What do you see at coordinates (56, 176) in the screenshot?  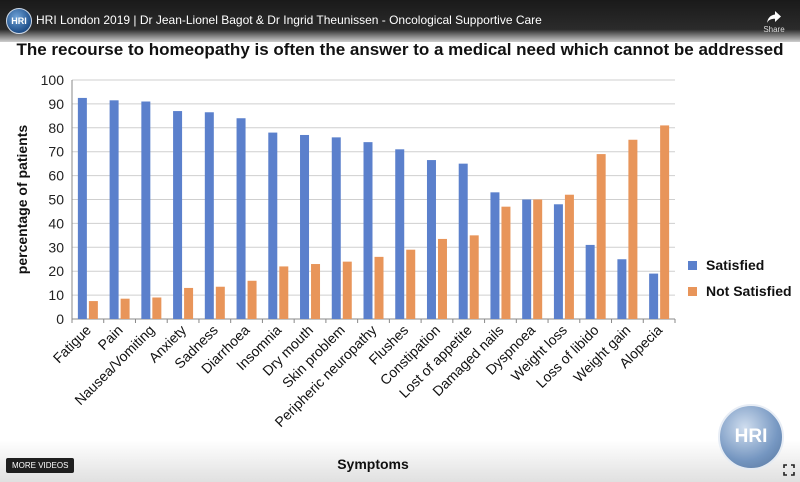 I see `y-tick-label: 60` at bounding box center [56, 176].